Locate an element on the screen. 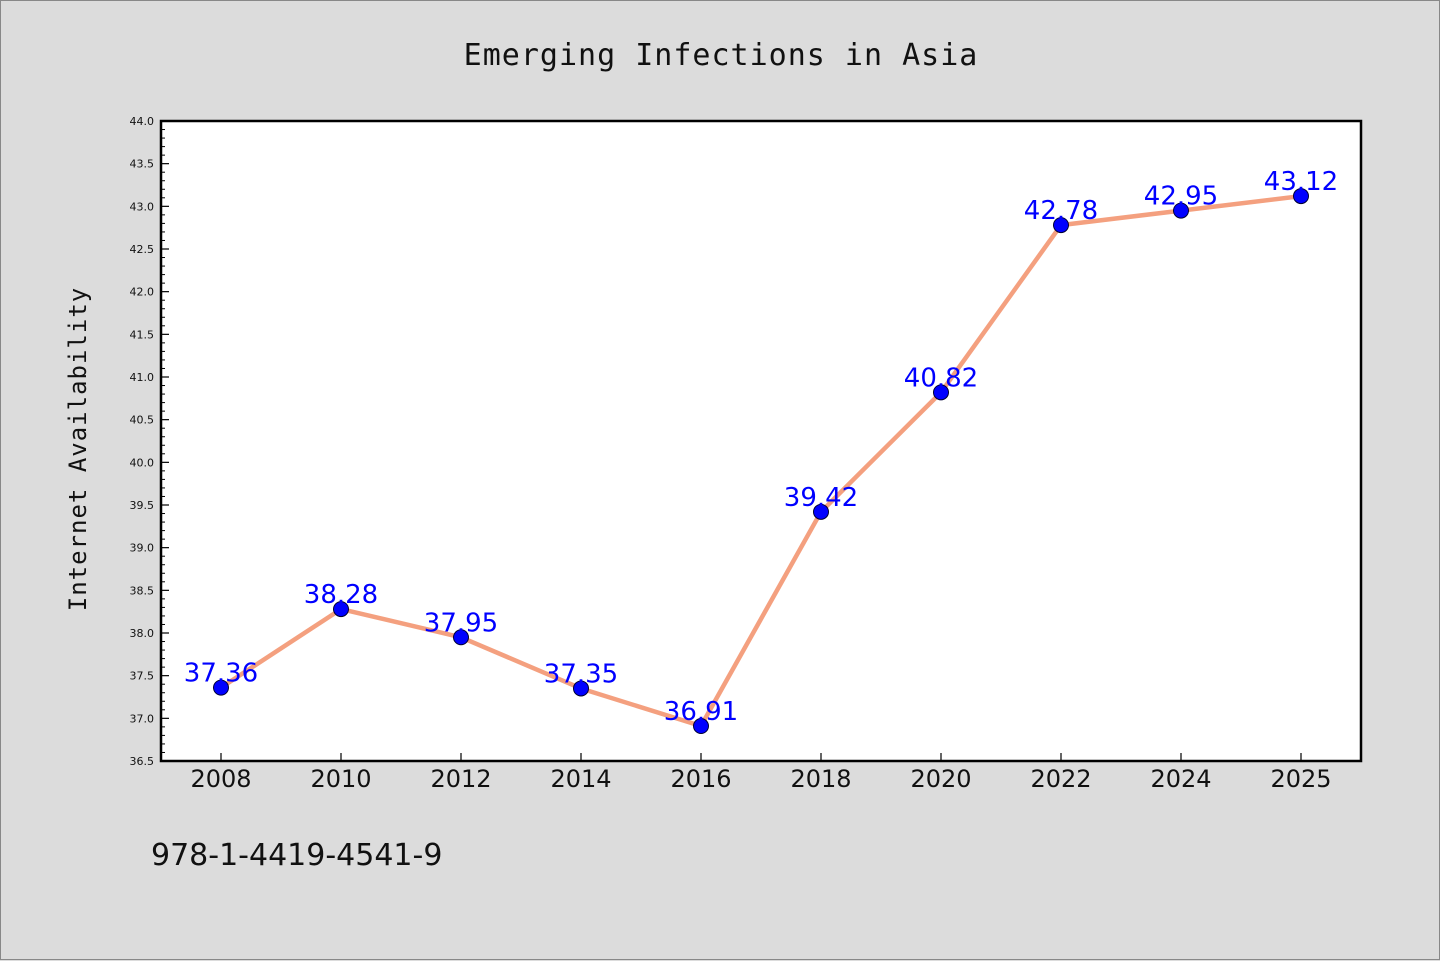 Image resolution: width=1440 pixels, height=961 pixels. y-tick-label: 40.0 is located at coordinates (142, 462).